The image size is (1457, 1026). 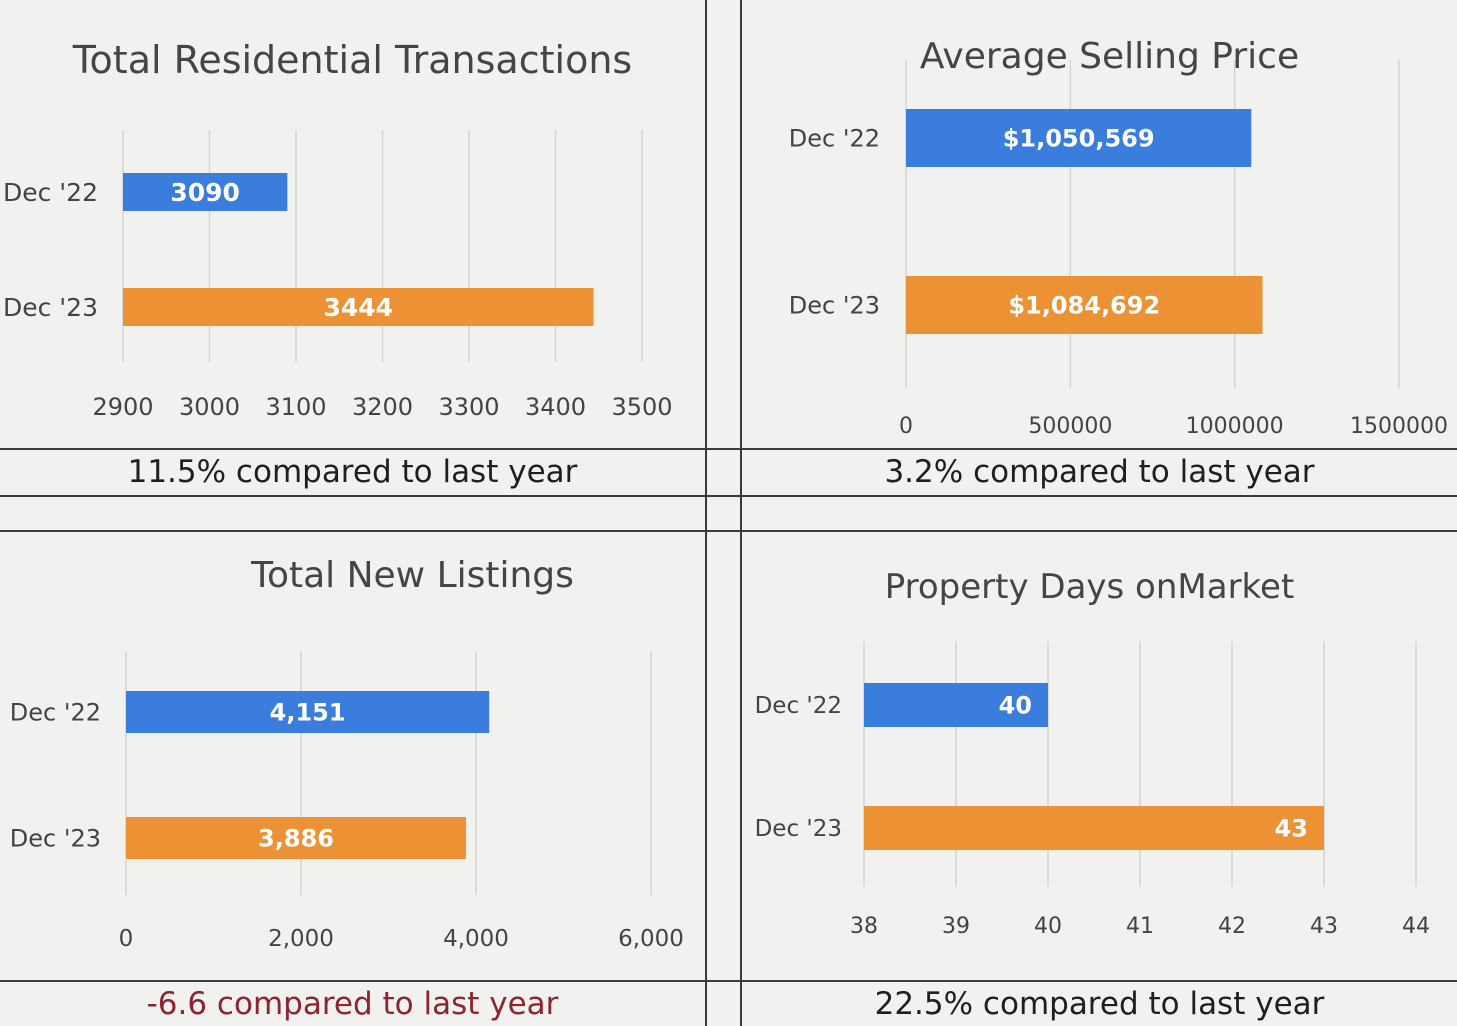 What do you see at coordinates (1291, 829) in the screenshot?
I see `data-label: 43` at bounding box center [1291, 829].